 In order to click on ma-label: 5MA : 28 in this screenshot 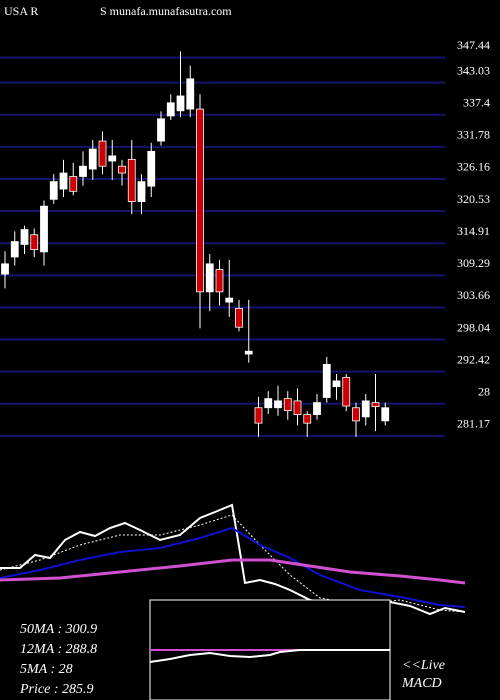, I will do `click(46, 669)`.